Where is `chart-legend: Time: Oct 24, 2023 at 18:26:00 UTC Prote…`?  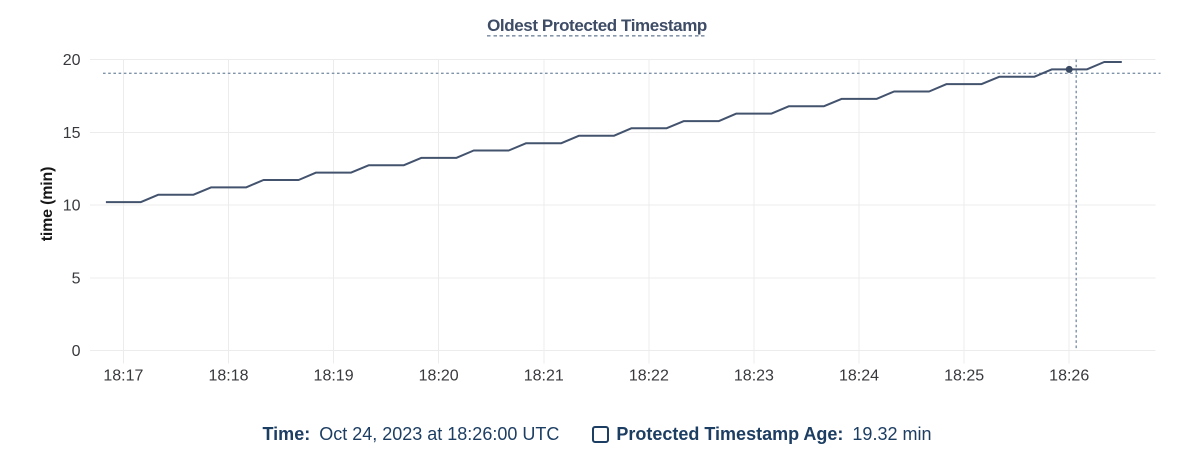
chart-legend: Time: Oct 24, 2023 at 18:26:00 UTC Prote… is located at coordinates (597, 434).